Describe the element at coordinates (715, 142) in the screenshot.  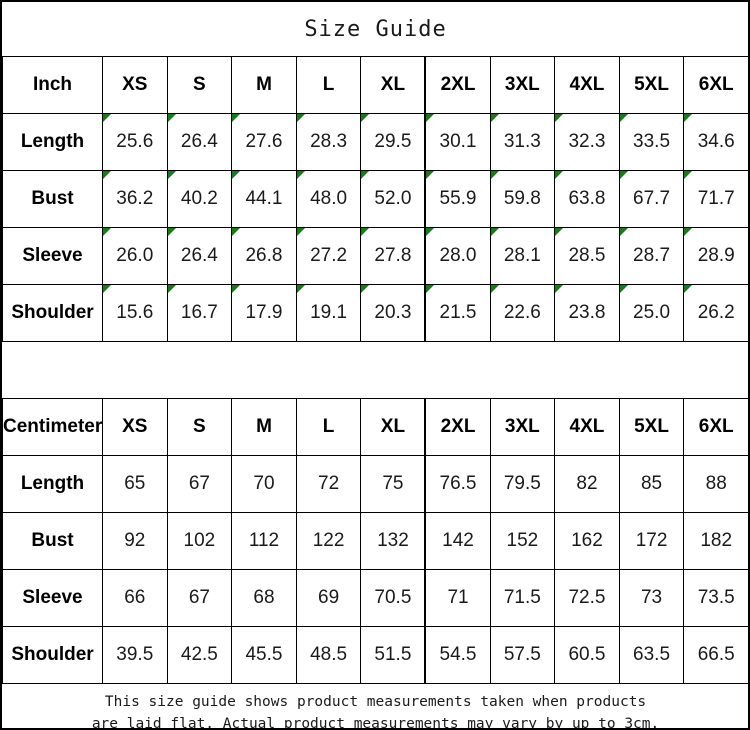
I see `cell-inch-length-6xl: 34.6` at that location.